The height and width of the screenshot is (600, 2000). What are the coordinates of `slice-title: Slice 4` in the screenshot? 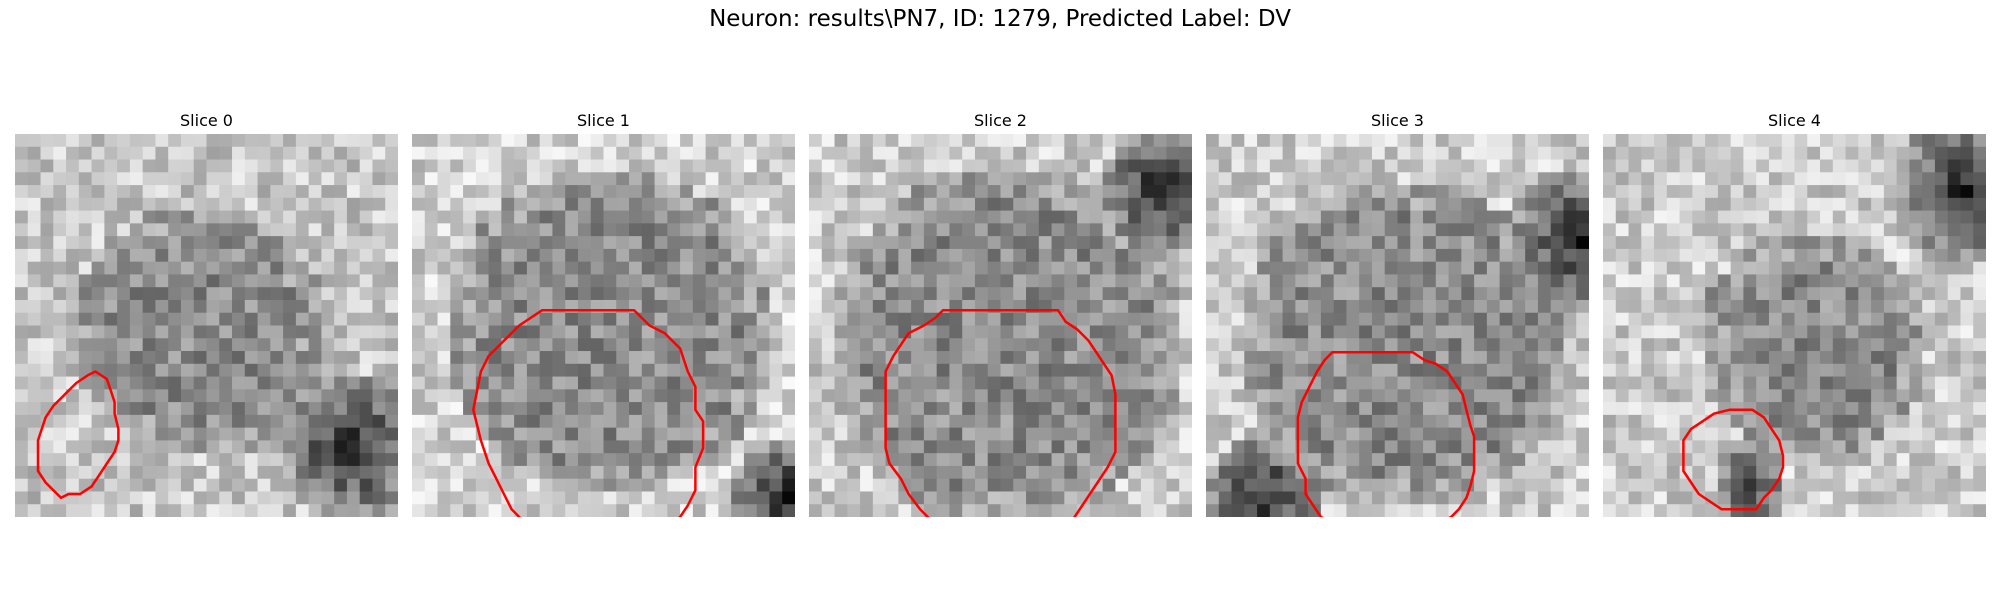 It's located at (1794, 121).